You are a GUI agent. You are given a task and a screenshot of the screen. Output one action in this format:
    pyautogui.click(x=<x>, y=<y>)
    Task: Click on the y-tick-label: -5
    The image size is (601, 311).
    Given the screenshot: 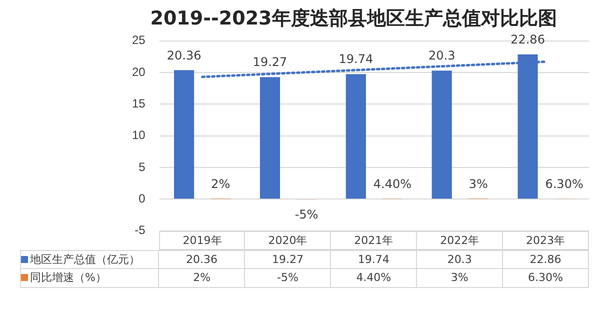 What is the action you would take?
    pyautogui.click(x=140, y=230)
    